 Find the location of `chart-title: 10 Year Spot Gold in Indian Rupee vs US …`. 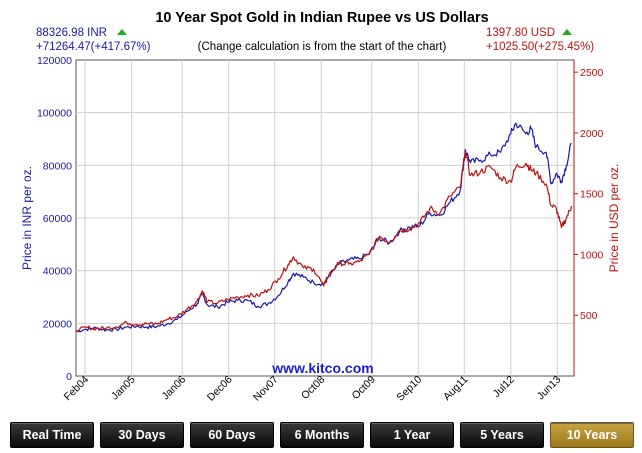

chart-title: 10 Year Spot Gold in Indian Rupee vs US … is located at coordinates (321, 18).